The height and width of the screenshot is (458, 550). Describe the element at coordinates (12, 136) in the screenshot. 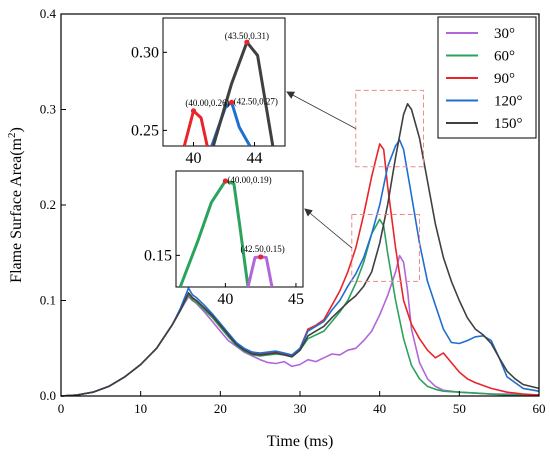

I see `y-axis-title-unit-exponent: 2` at that location.